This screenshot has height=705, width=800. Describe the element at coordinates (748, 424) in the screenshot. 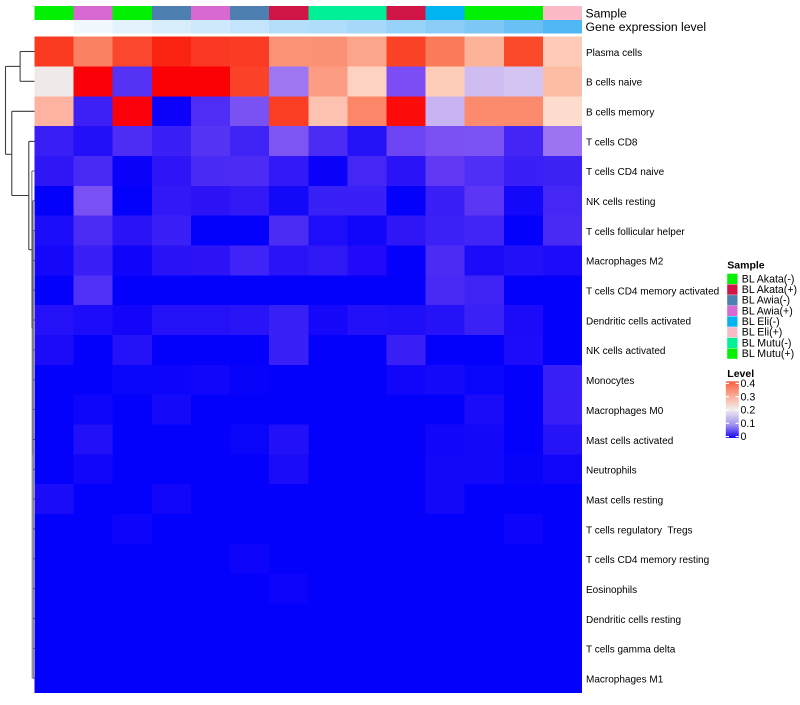

I see `svg-text: 0.1` at that location.